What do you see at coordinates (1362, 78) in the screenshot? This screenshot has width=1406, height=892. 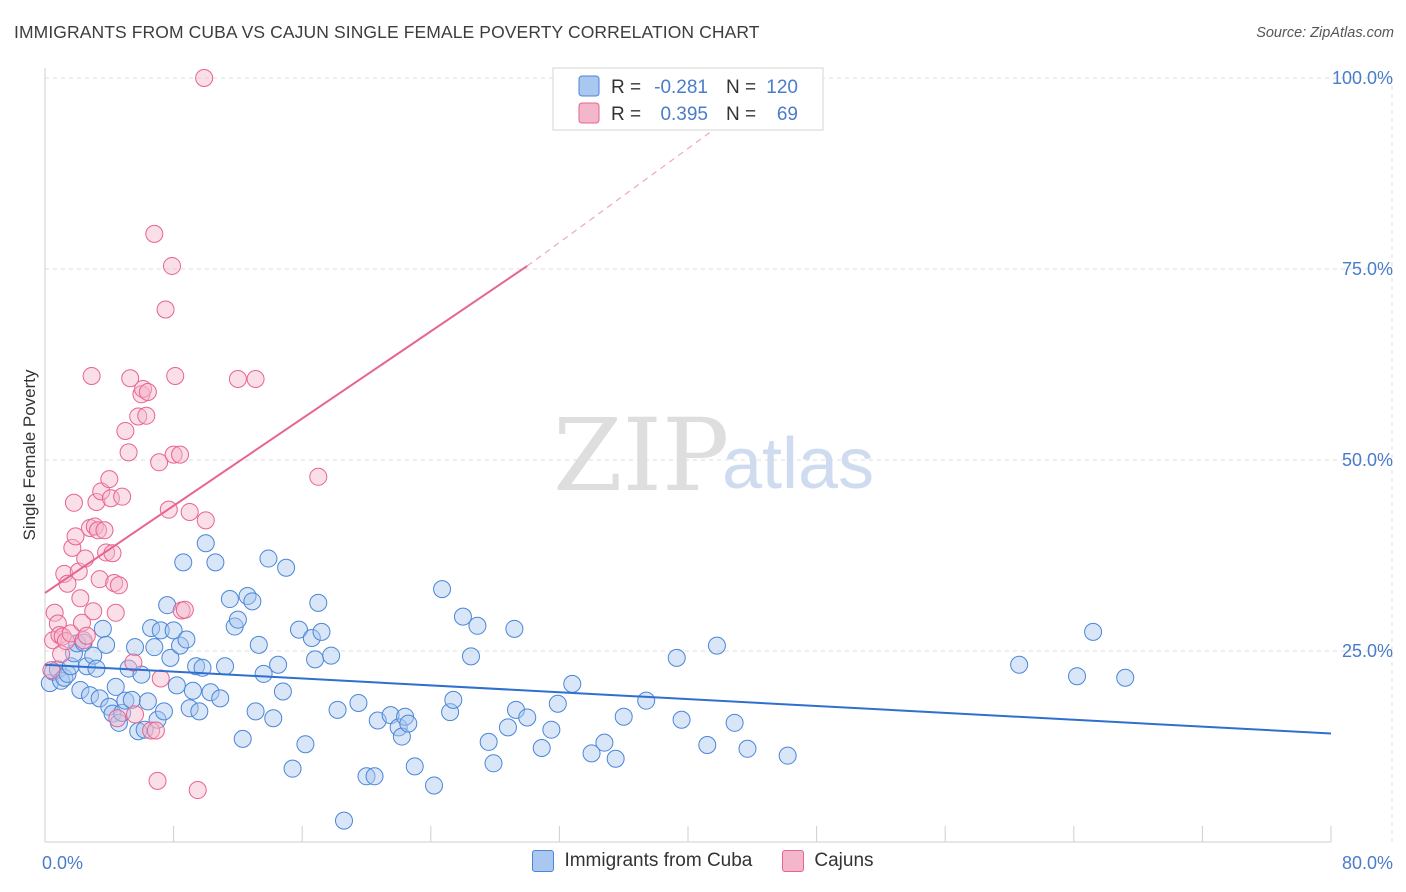 I see `y-tick-label-100: 100.0%` at bounding box center [1362, 78].